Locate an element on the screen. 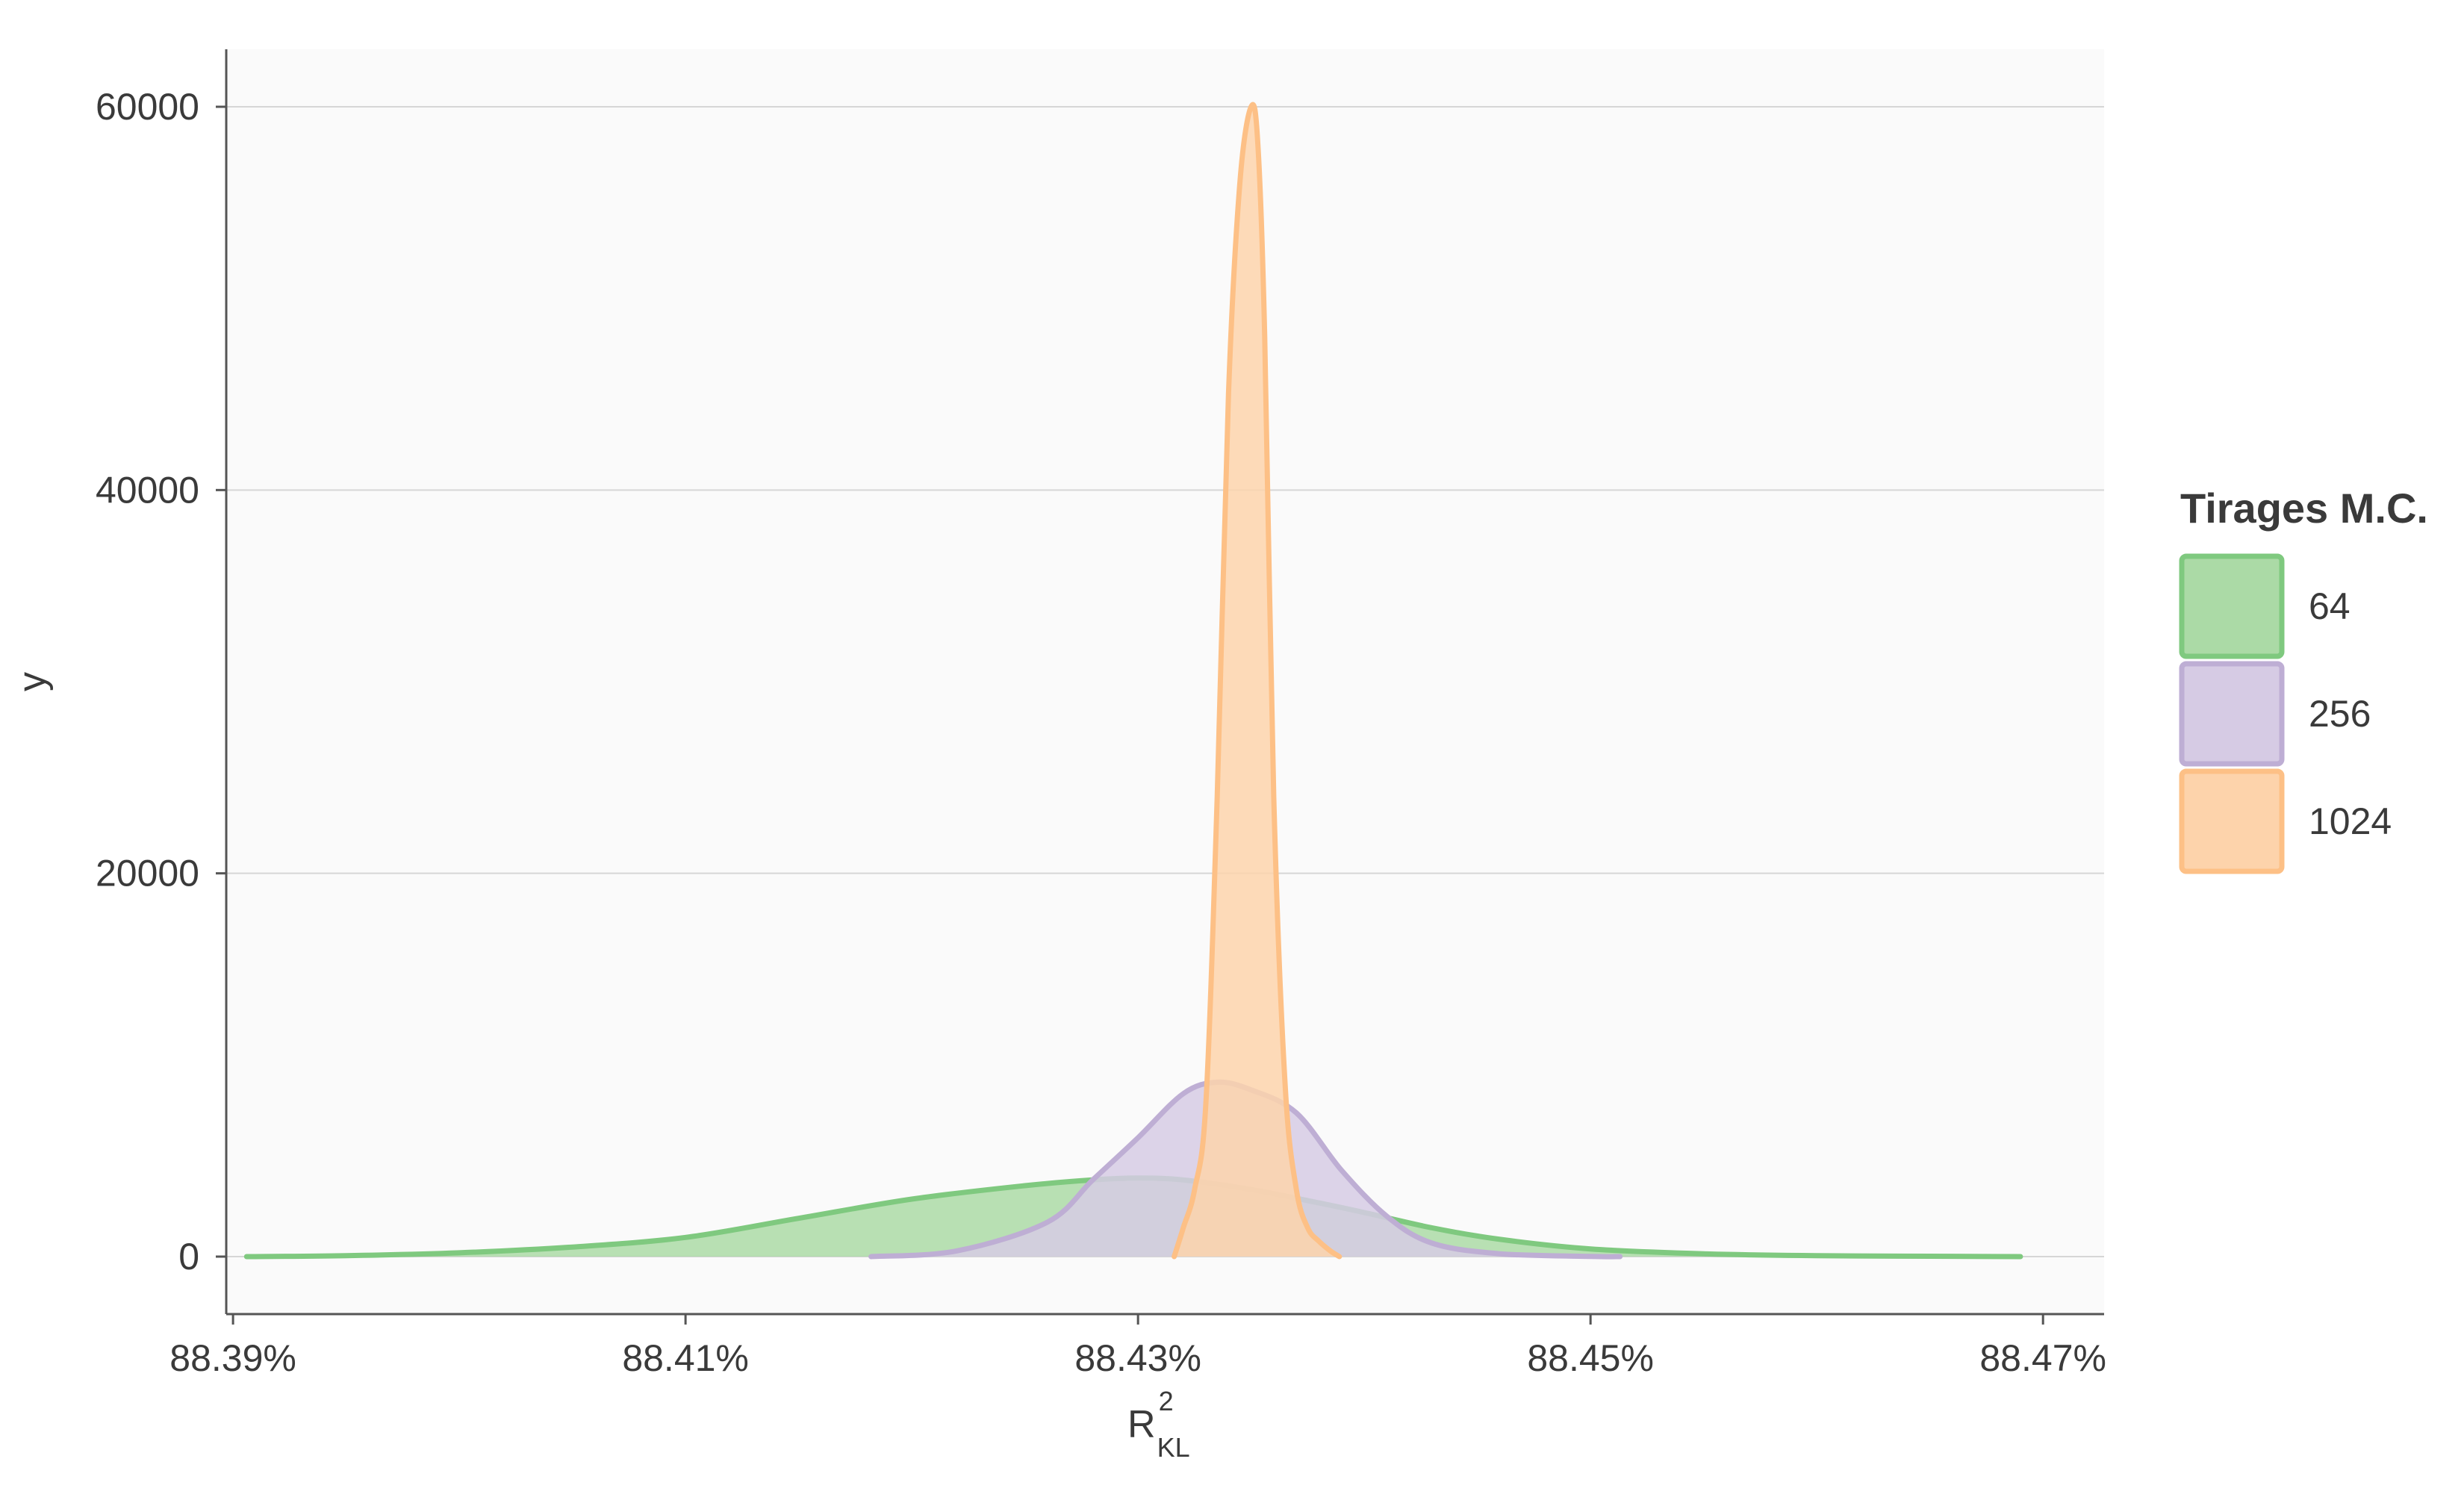 Image resolution: width=2464 pixels, height=1503 pixels. x-tick-label: 88.41% is located at coordinates (685, 1358).